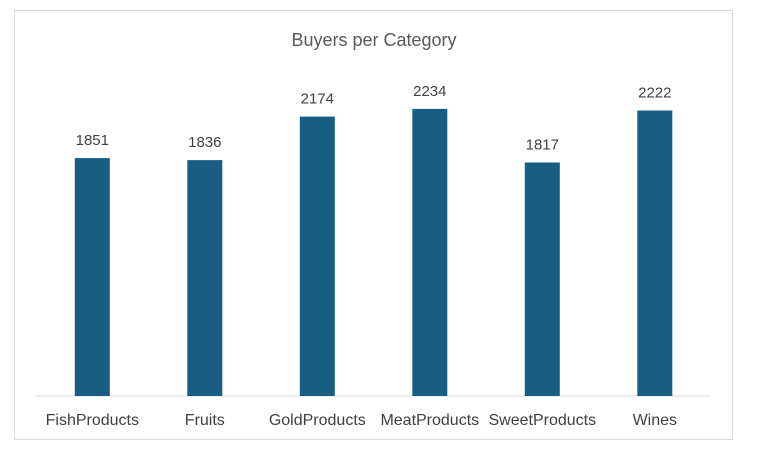 Image resolution: width=759 pixels, height=460 pixels. I want to click on data-label-fishproducts: 1851, so click(92, 140).